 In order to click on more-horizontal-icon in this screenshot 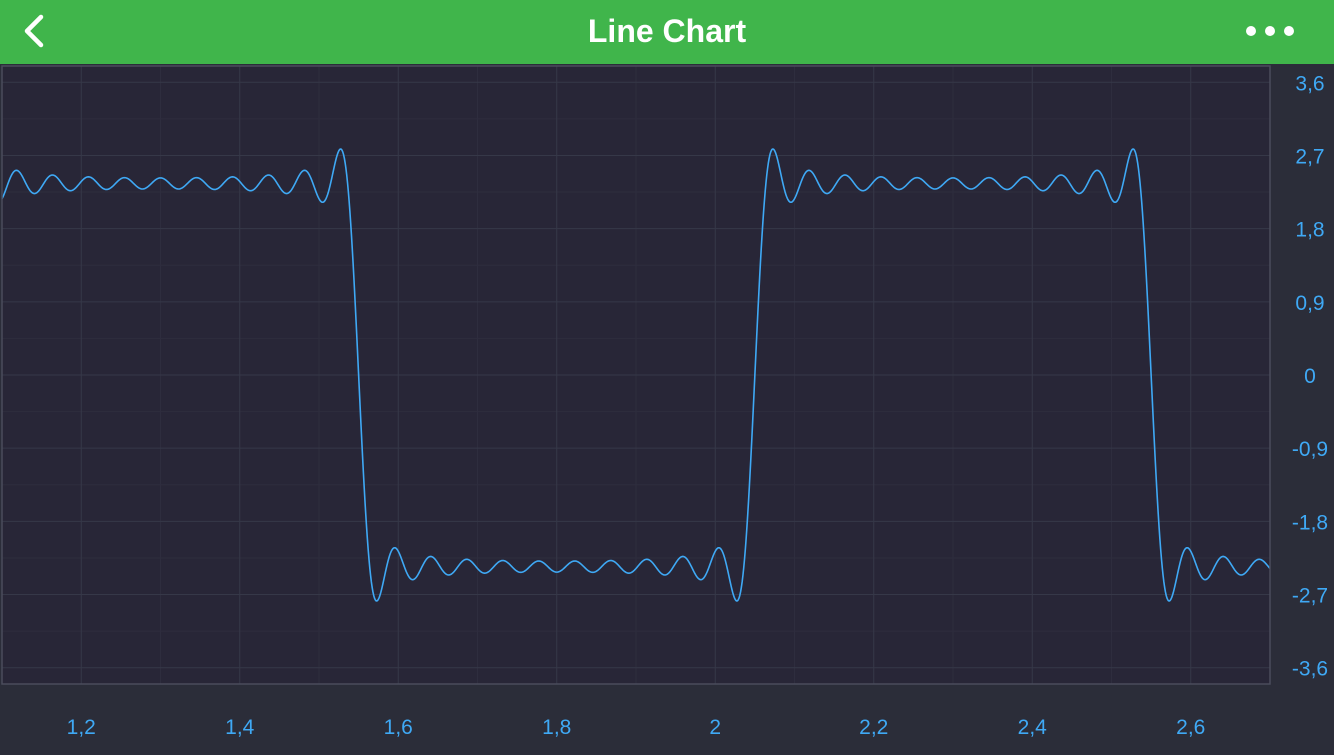, I will do `click(1270, 31)`.